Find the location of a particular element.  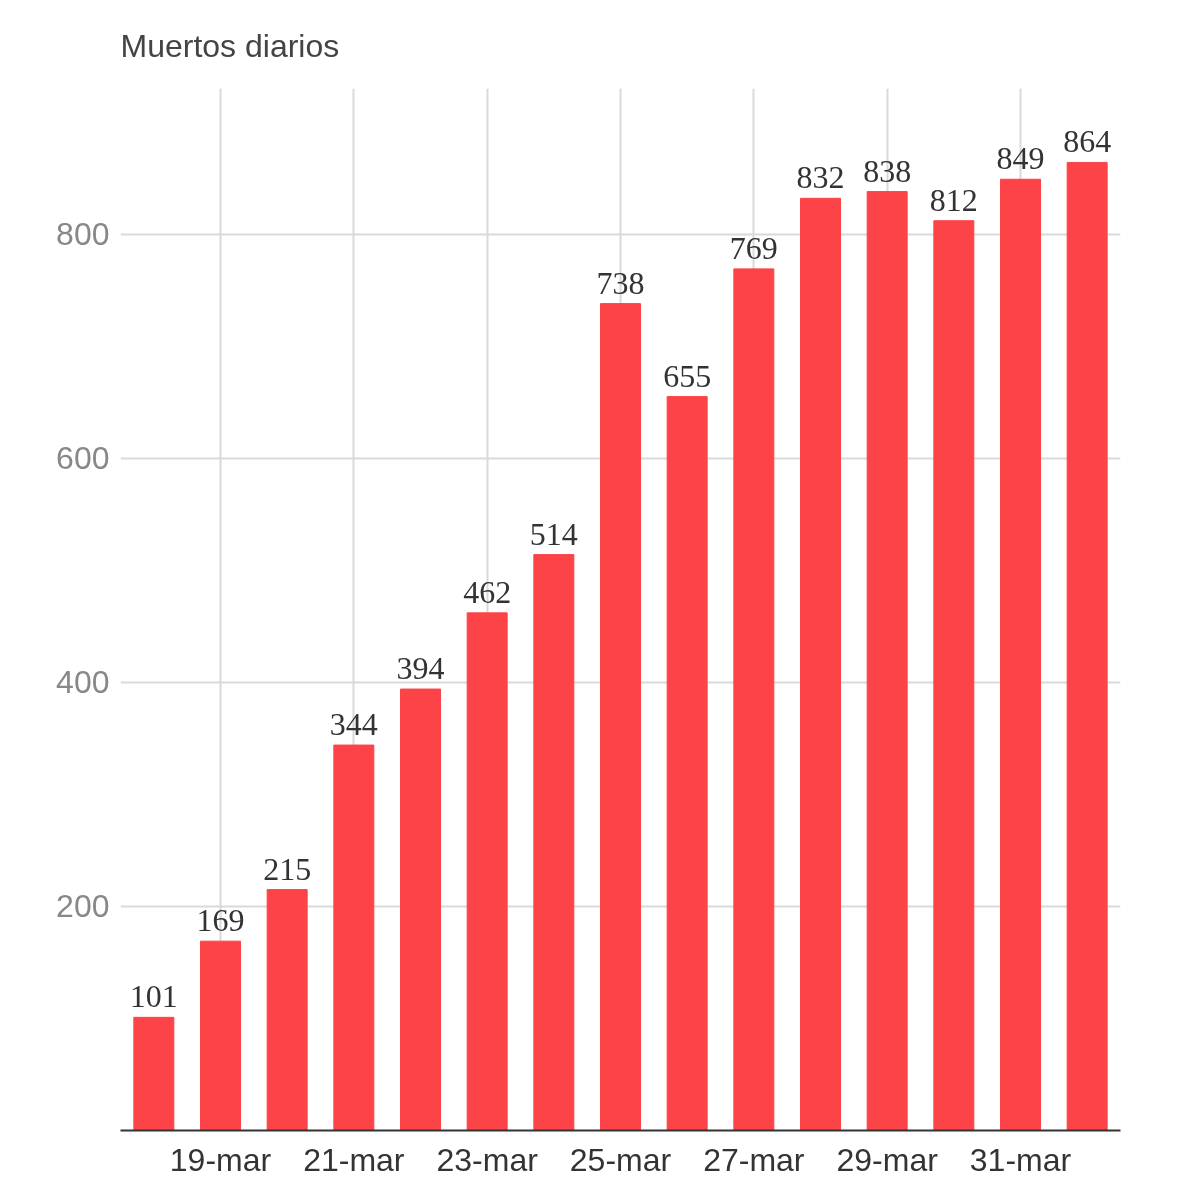

data-label: 215 is located at coordinates (287, 868).